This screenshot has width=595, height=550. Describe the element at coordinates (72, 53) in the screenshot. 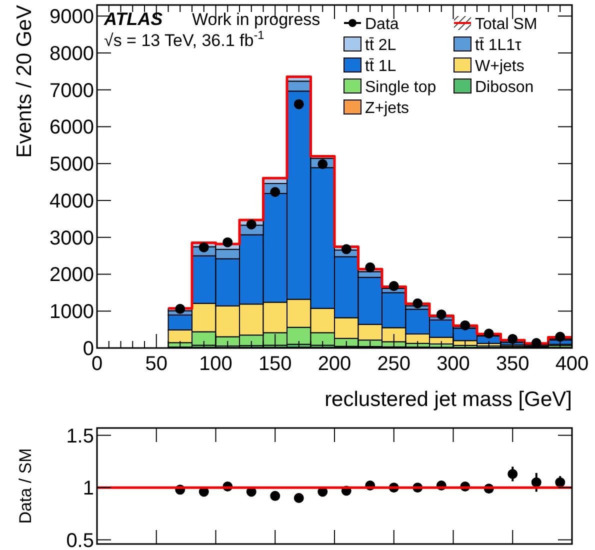

I see `y-tick-label: 8000` at that location.